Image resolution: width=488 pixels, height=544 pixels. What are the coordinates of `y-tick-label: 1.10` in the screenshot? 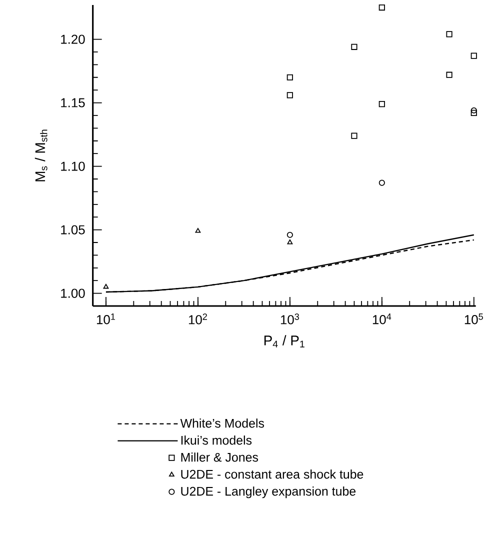 It's located at (73, 166).